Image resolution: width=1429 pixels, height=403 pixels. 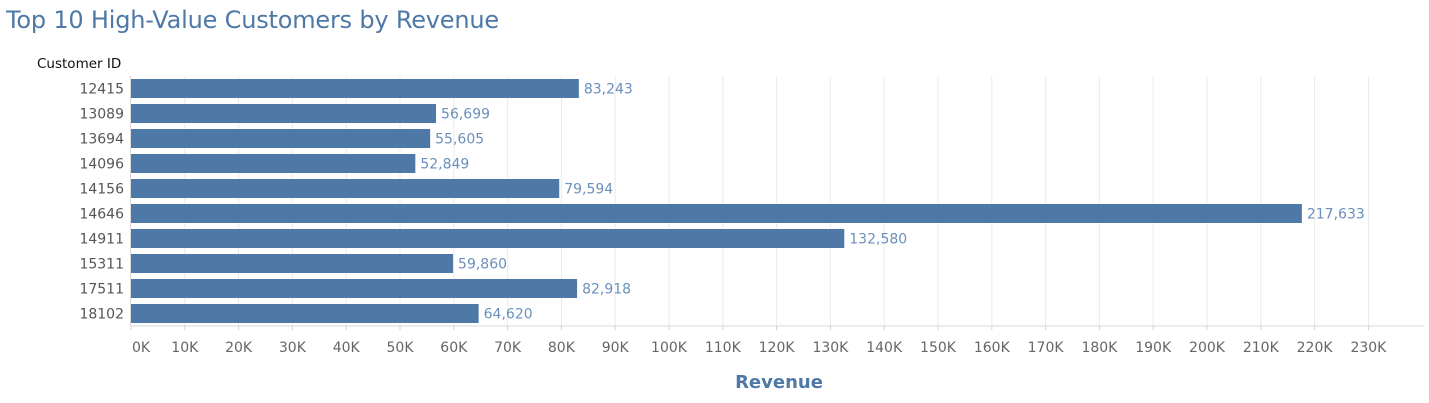 I want to click on x-tick-label: 150K, so click(x=938, y=348).